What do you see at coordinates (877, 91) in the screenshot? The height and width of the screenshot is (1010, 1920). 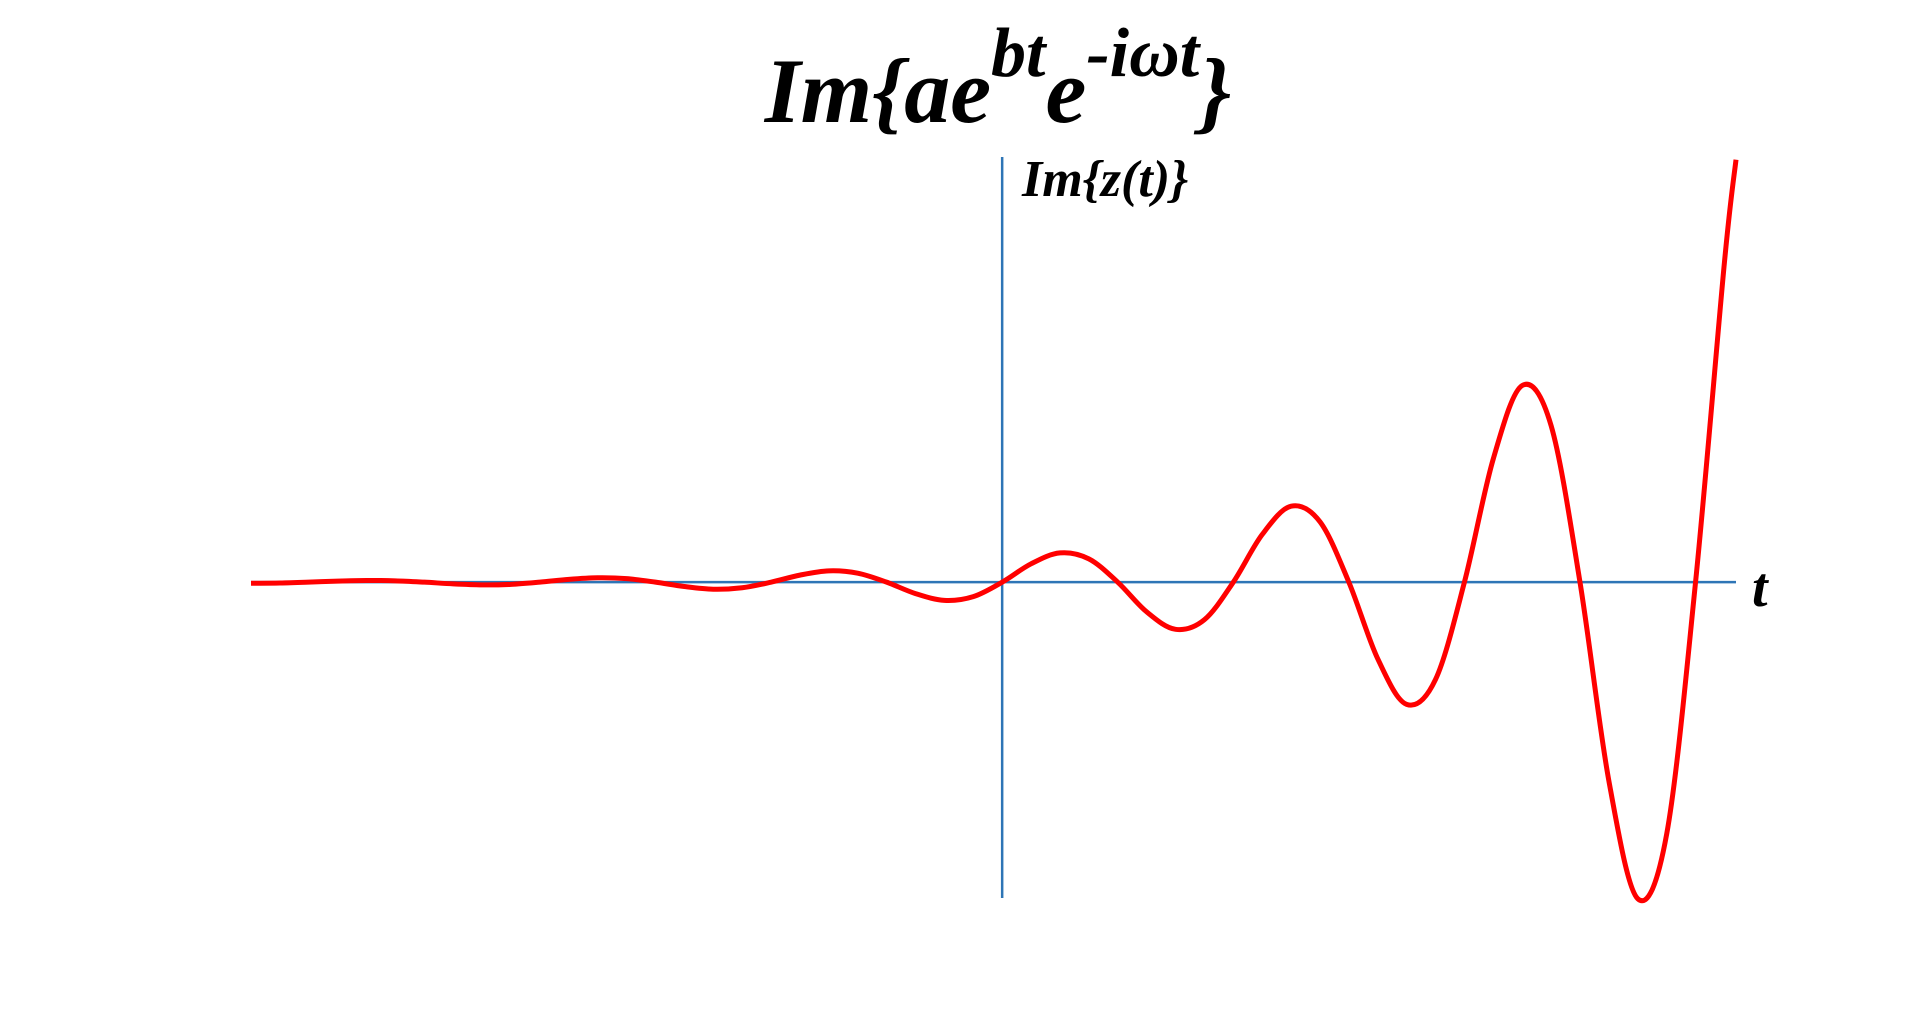 I see `title-text: Im{ae` at bounding box center [877, 91].